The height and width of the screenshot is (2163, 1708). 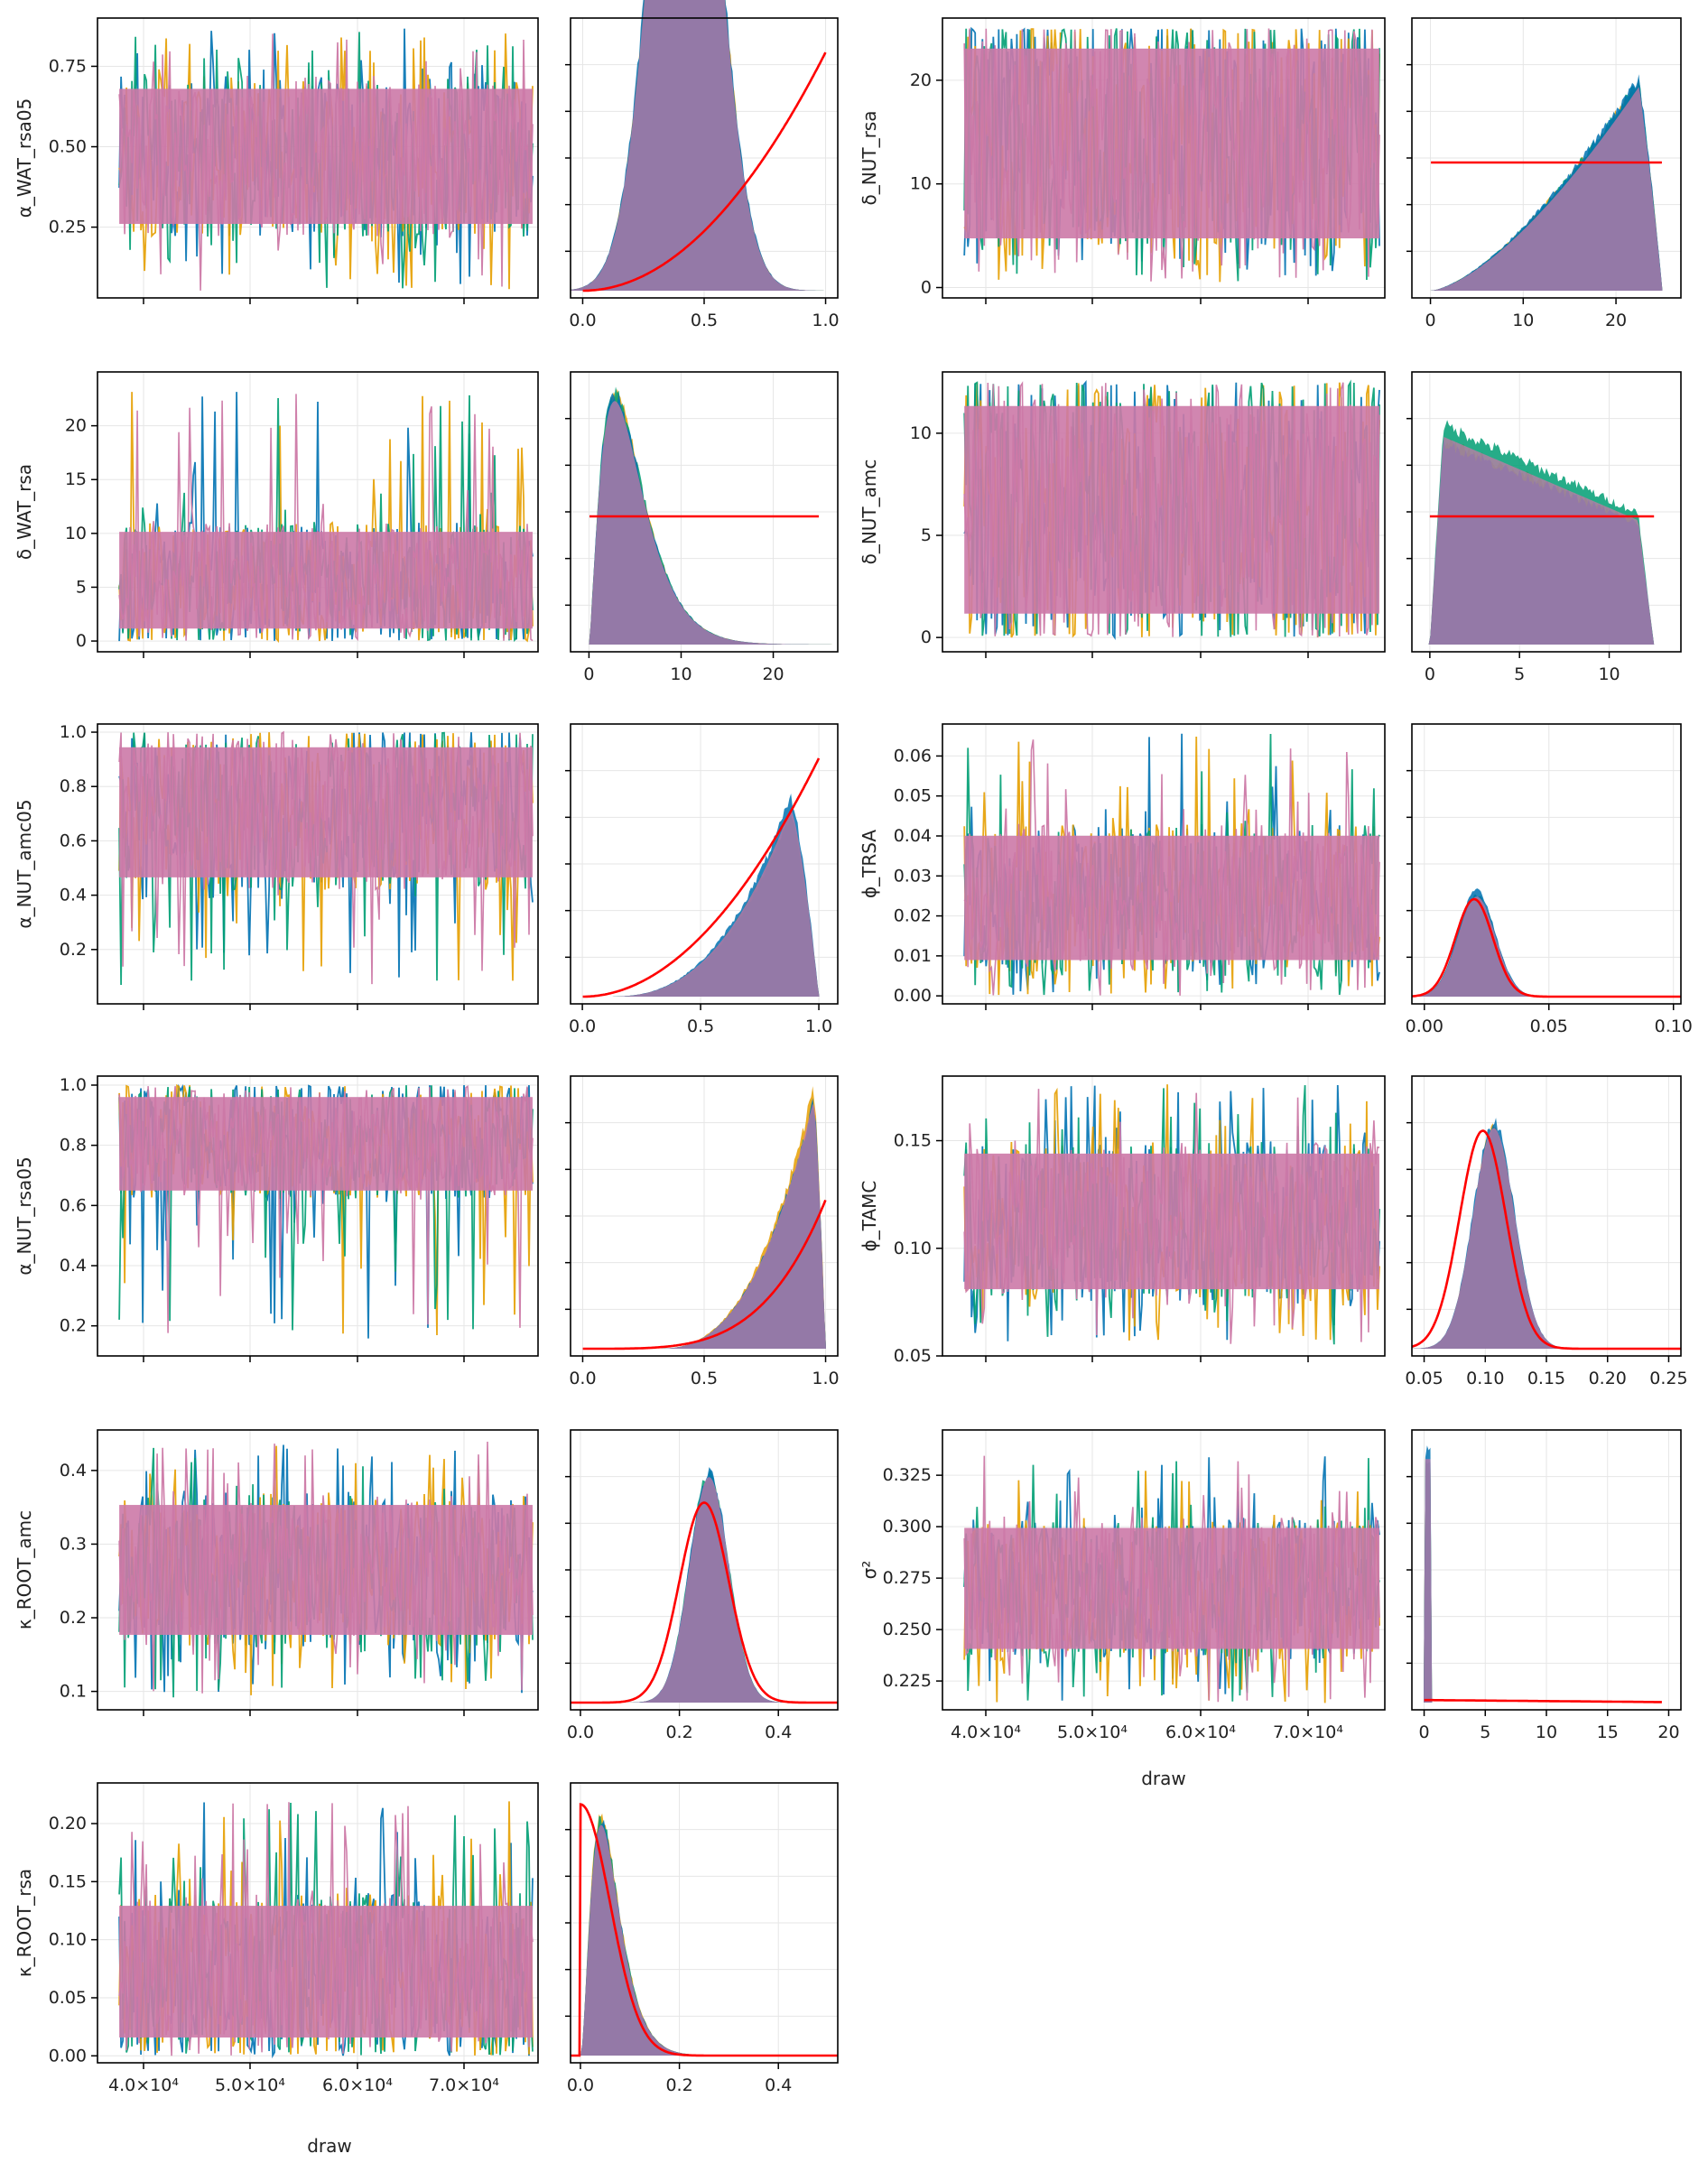 What do you see at coordinates (1424, 1378) in the screenshot?
I see `density-xtick-label: 0.05` at bounding box center [1424, 1378].